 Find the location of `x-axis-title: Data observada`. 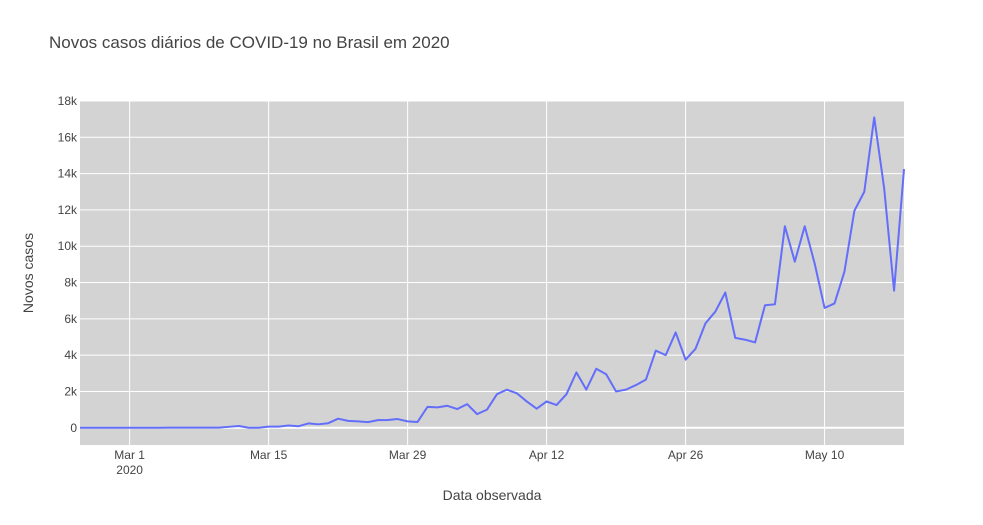

x-axis-title: Data observada is located at coordinates (492, 495).